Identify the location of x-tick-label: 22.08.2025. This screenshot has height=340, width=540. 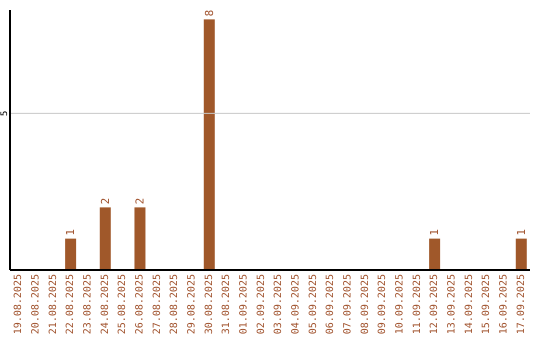
(70, 304).